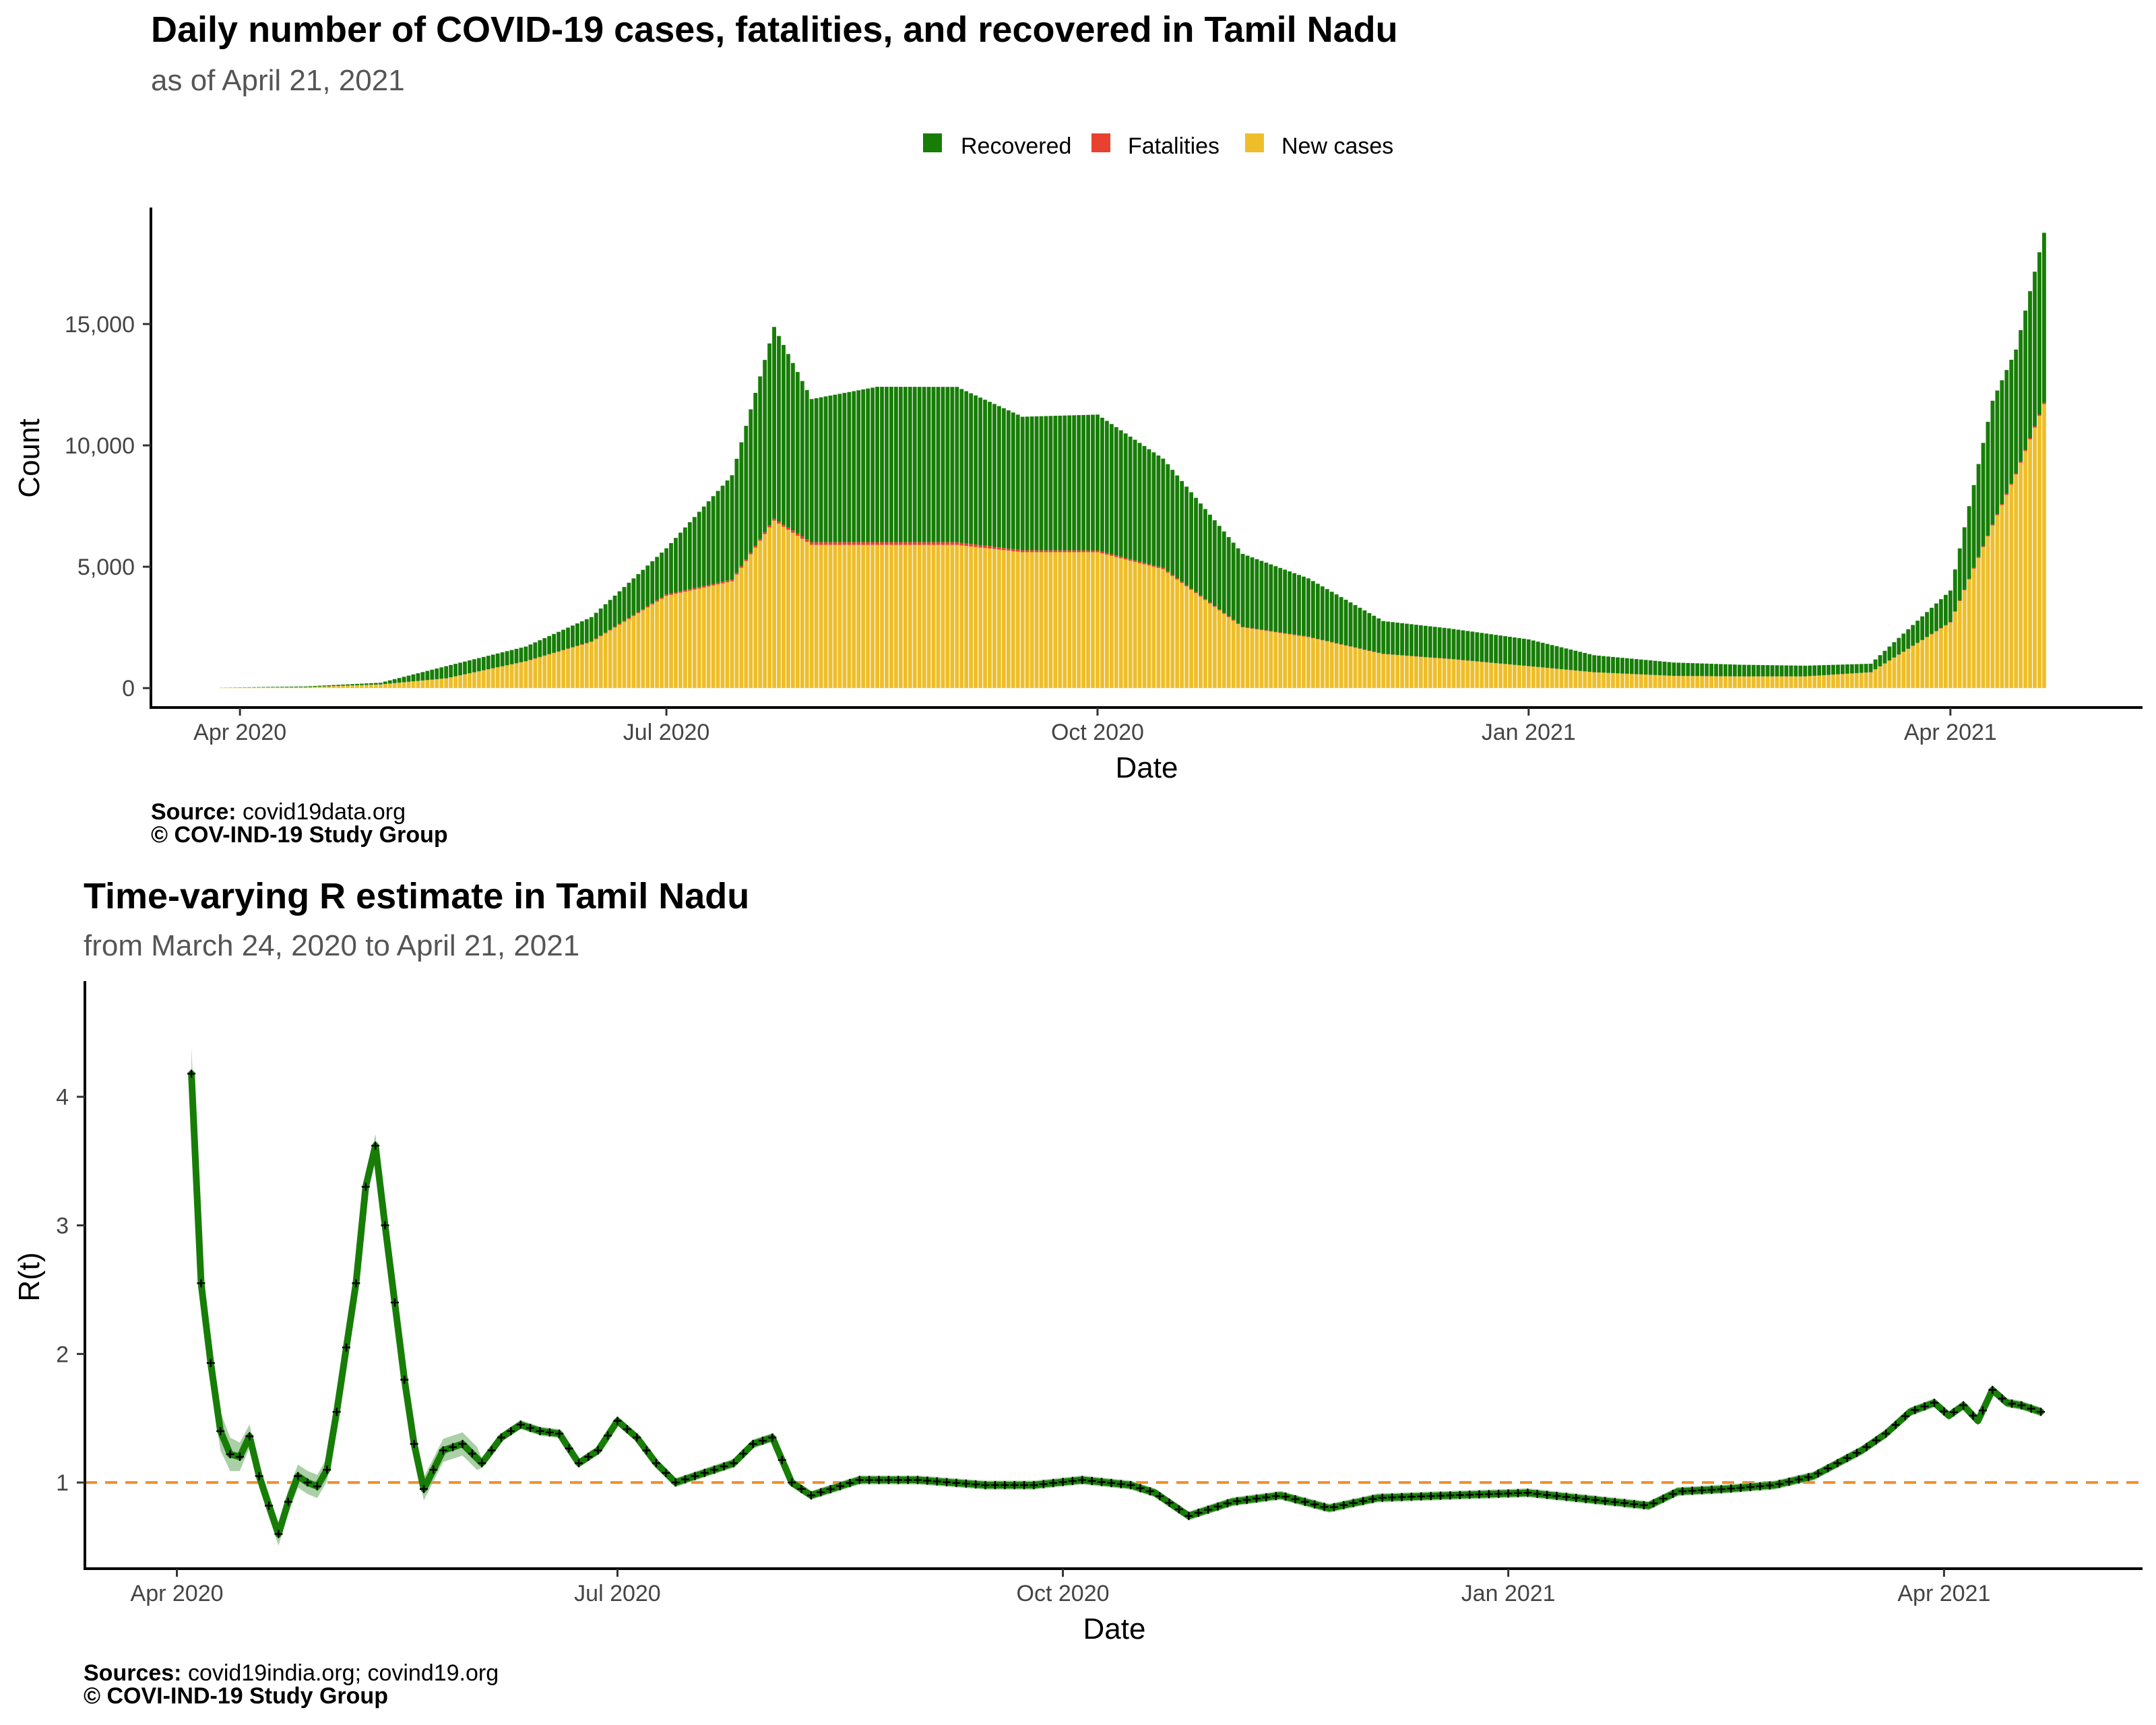  What do you see at coordinates (29, 1276) in the screenshot?
I see `r-y-axis-label: R(t)` at bounding box center [29, 1276].